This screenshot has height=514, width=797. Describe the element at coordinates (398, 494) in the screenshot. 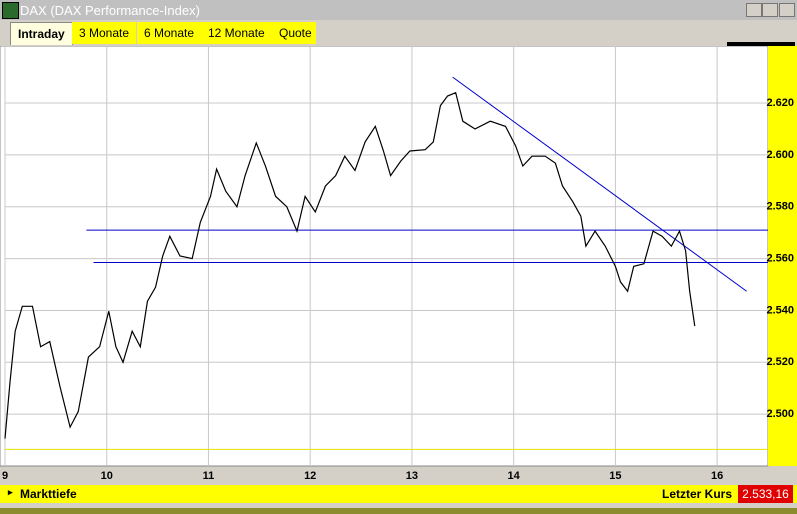

I see `footer-bar: ▸ Markttiefe Letzter Kurs 2.533,16` at that location.